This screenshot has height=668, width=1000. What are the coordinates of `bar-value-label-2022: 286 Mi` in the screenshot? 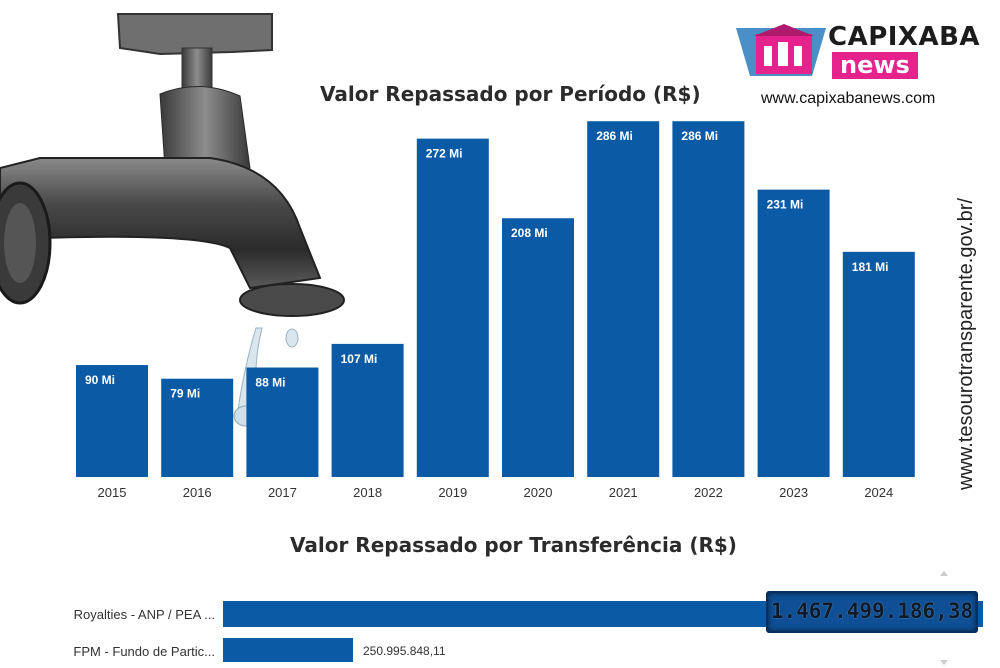 It's located at (699, 136).